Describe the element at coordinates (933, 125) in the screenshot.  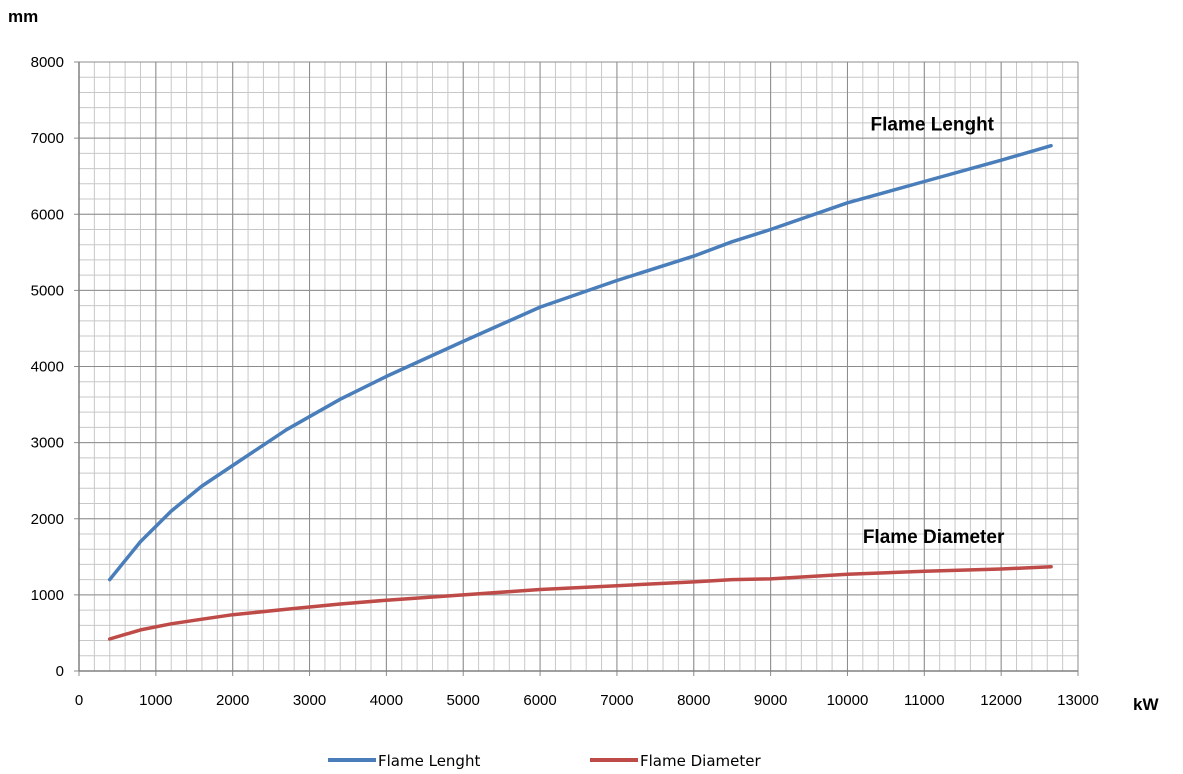
I see `annotation-flame-length: Flame Lenght` at that location.